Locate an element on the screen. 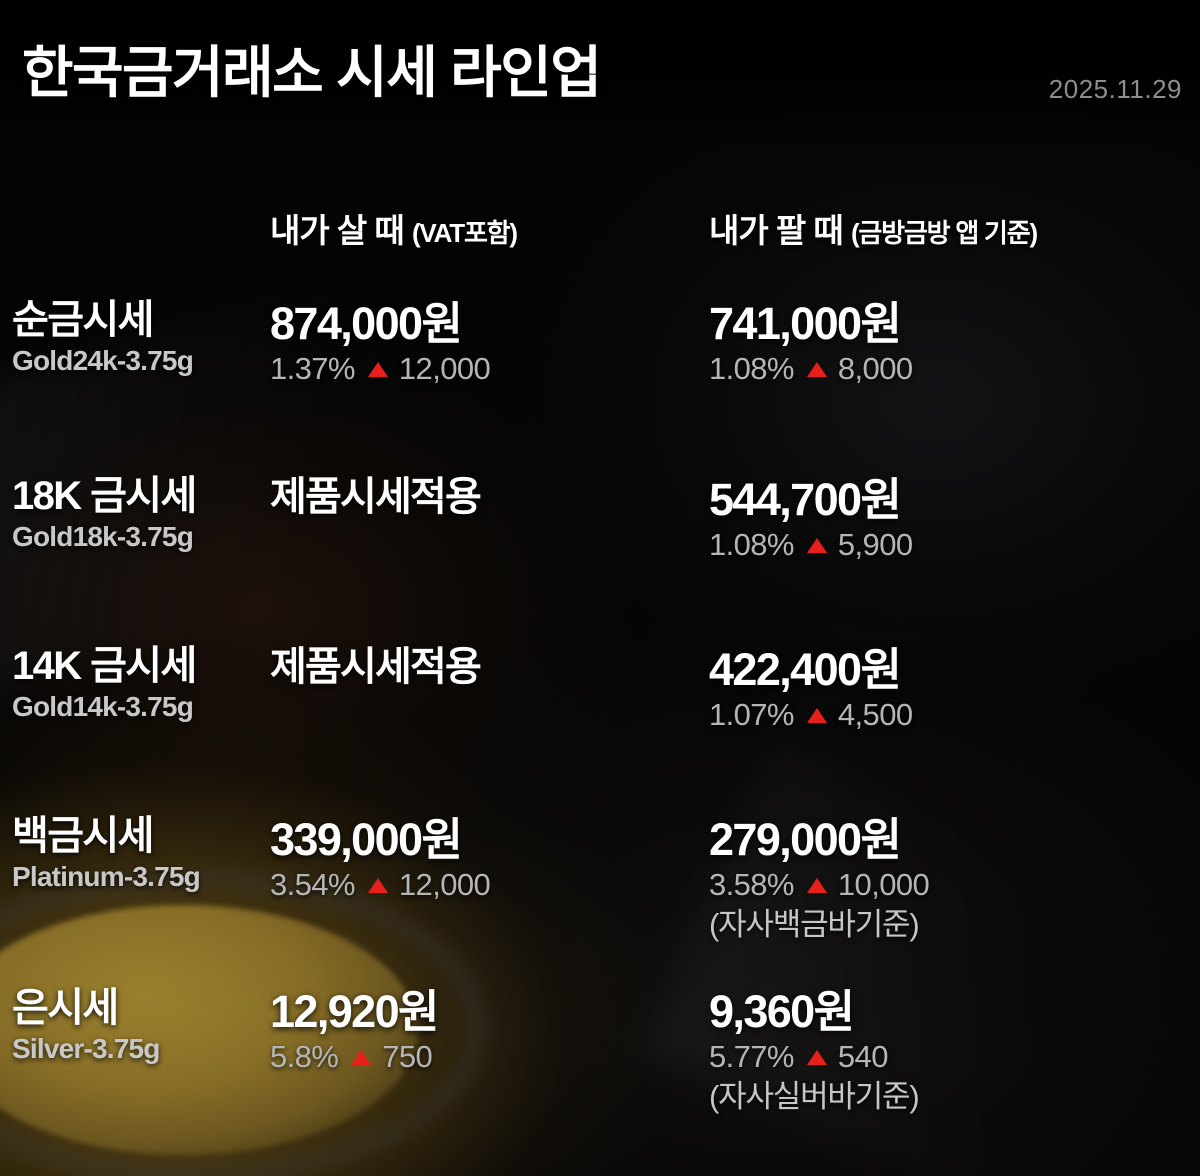 The image size is (1200, 1176). sell-delta: 3.58% 10,000 is located at coordinates (944, 885).